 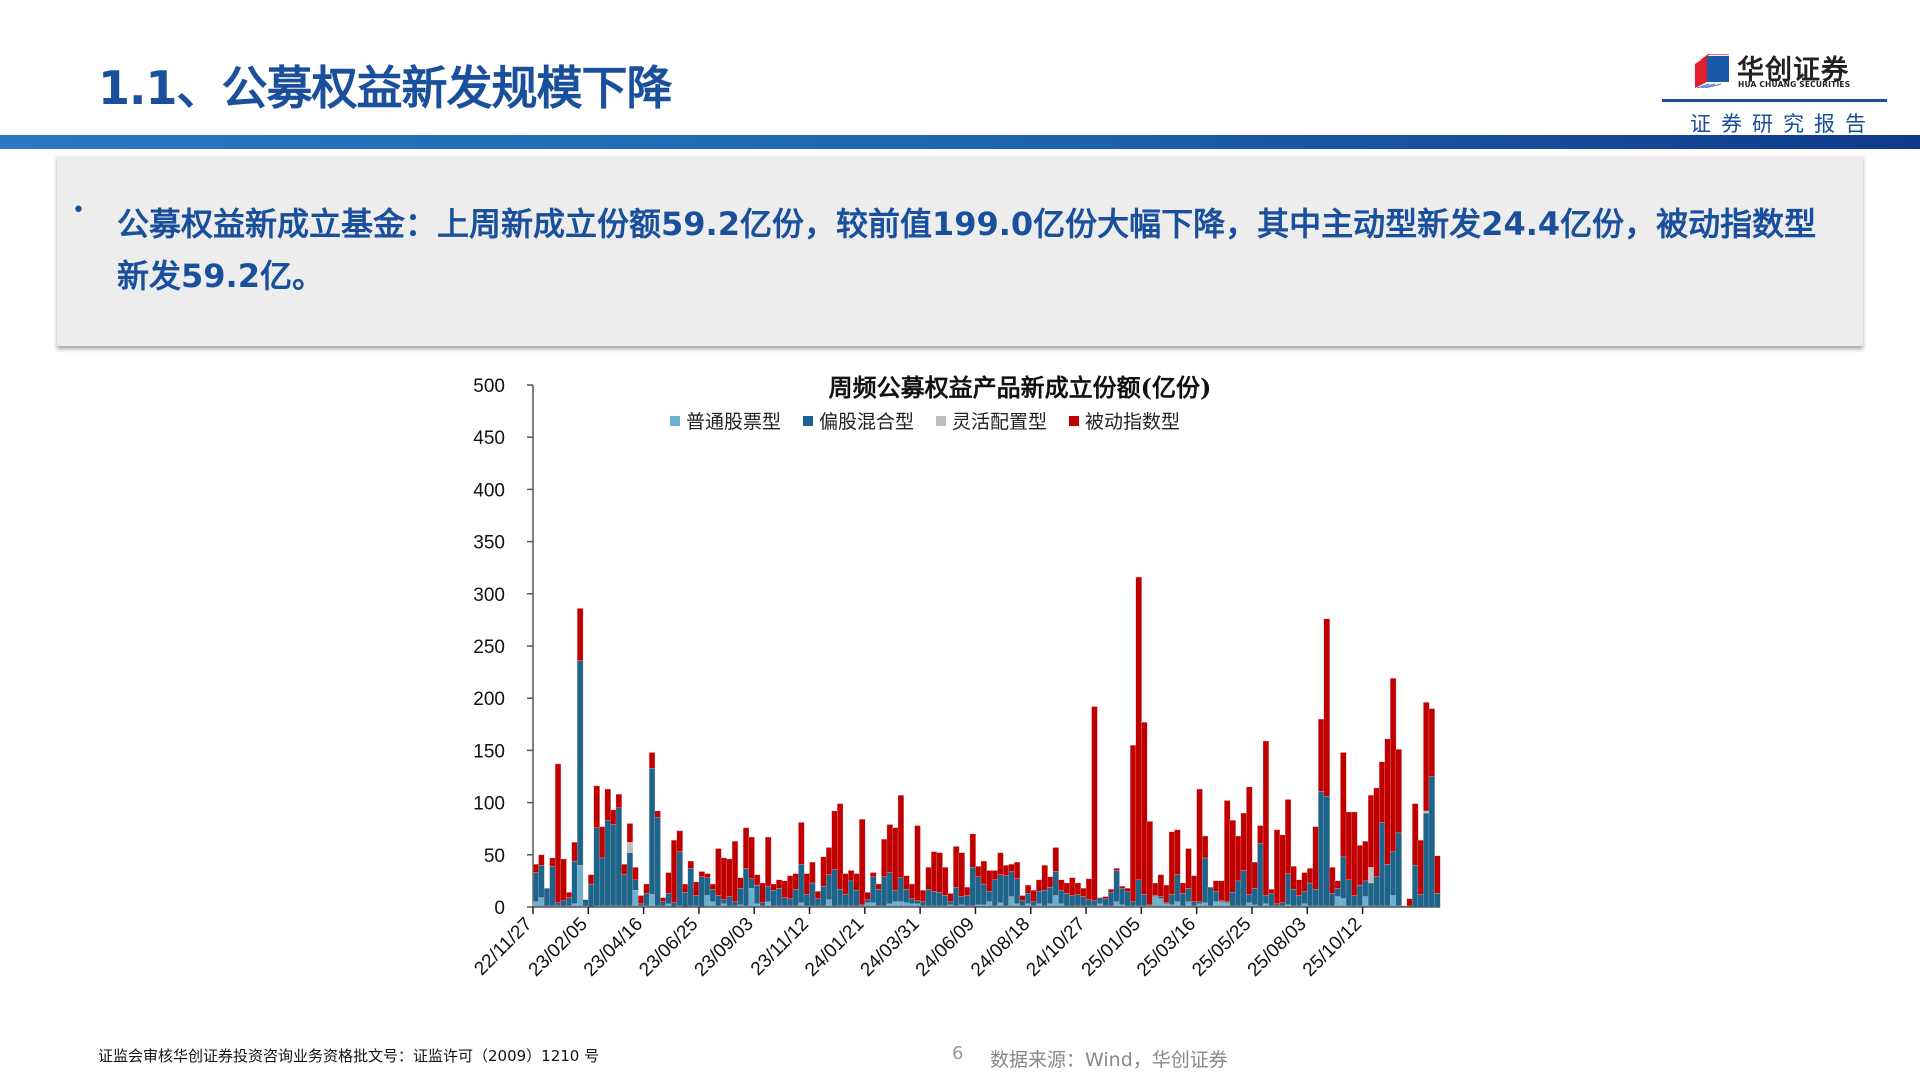 I want to click on svg-text: 0, so click(x=499, y=908).